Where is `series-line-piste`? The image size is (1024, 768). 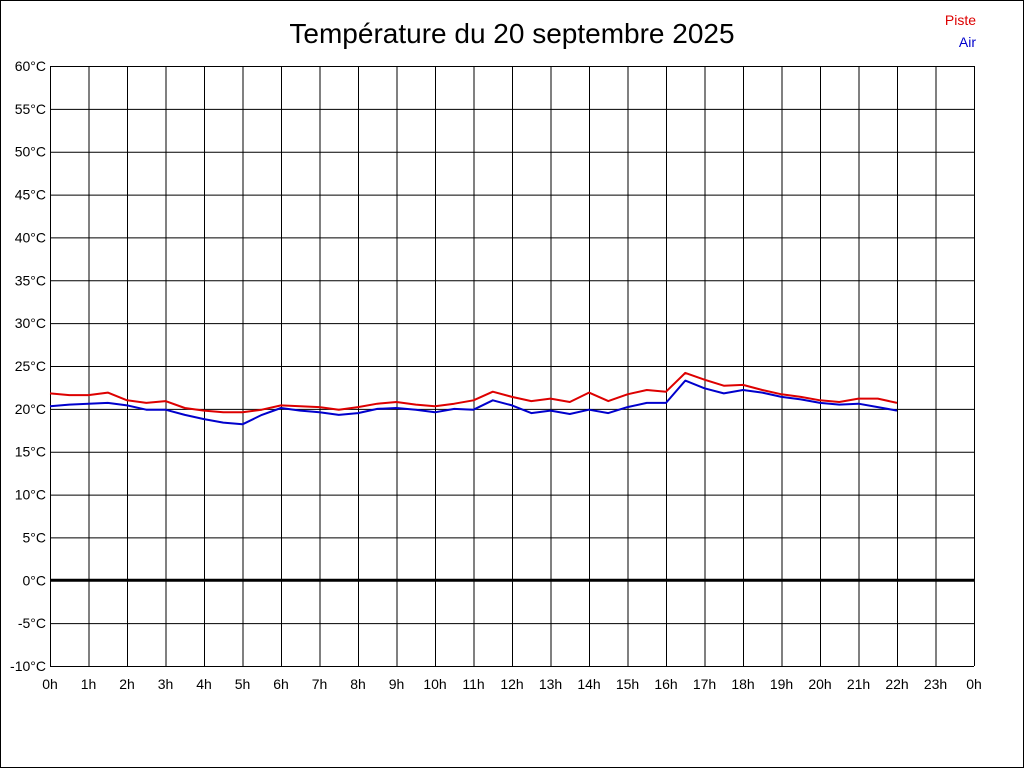 series-line-piste is located at coordinates (473, 392).